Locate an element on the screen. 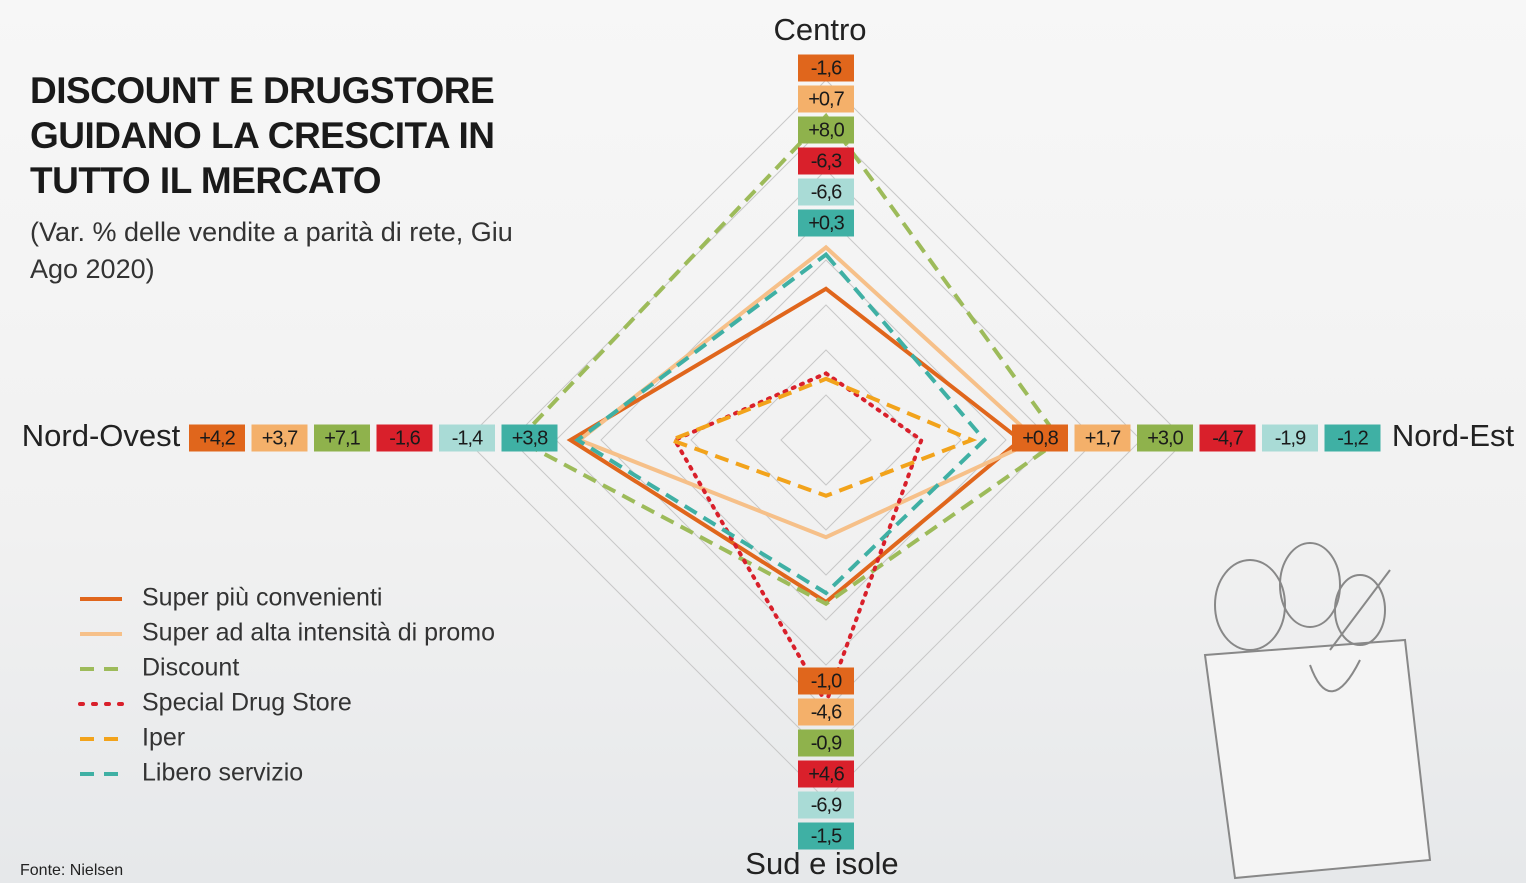  legend-label: Iper is located at coordinates (163, 738).